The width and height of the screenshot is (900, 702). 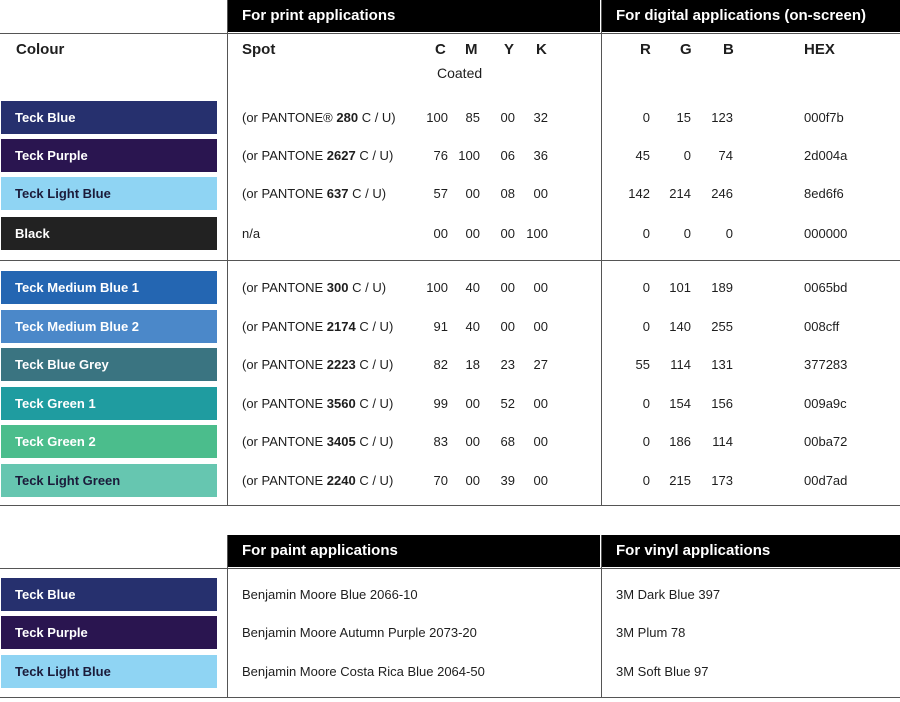 What do you see at coordinates (414, 551) in the screenshot?
I see `paint-applications-header: For paint applications` at bounding box center [414, 551].